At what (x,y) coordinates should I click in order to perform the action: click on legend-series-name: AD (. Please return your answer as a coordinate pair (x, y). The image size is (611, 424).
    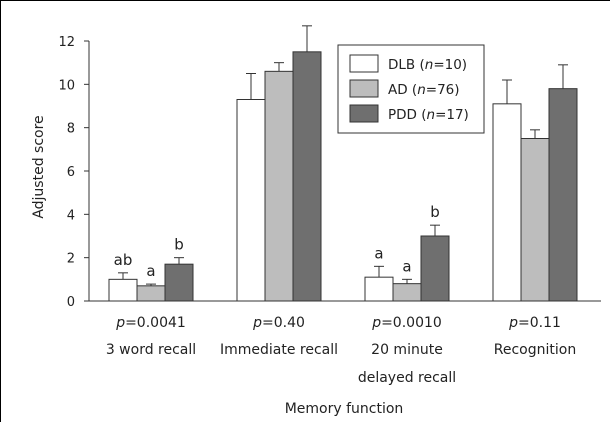
    Looking at the image, I should click on (402, 90).